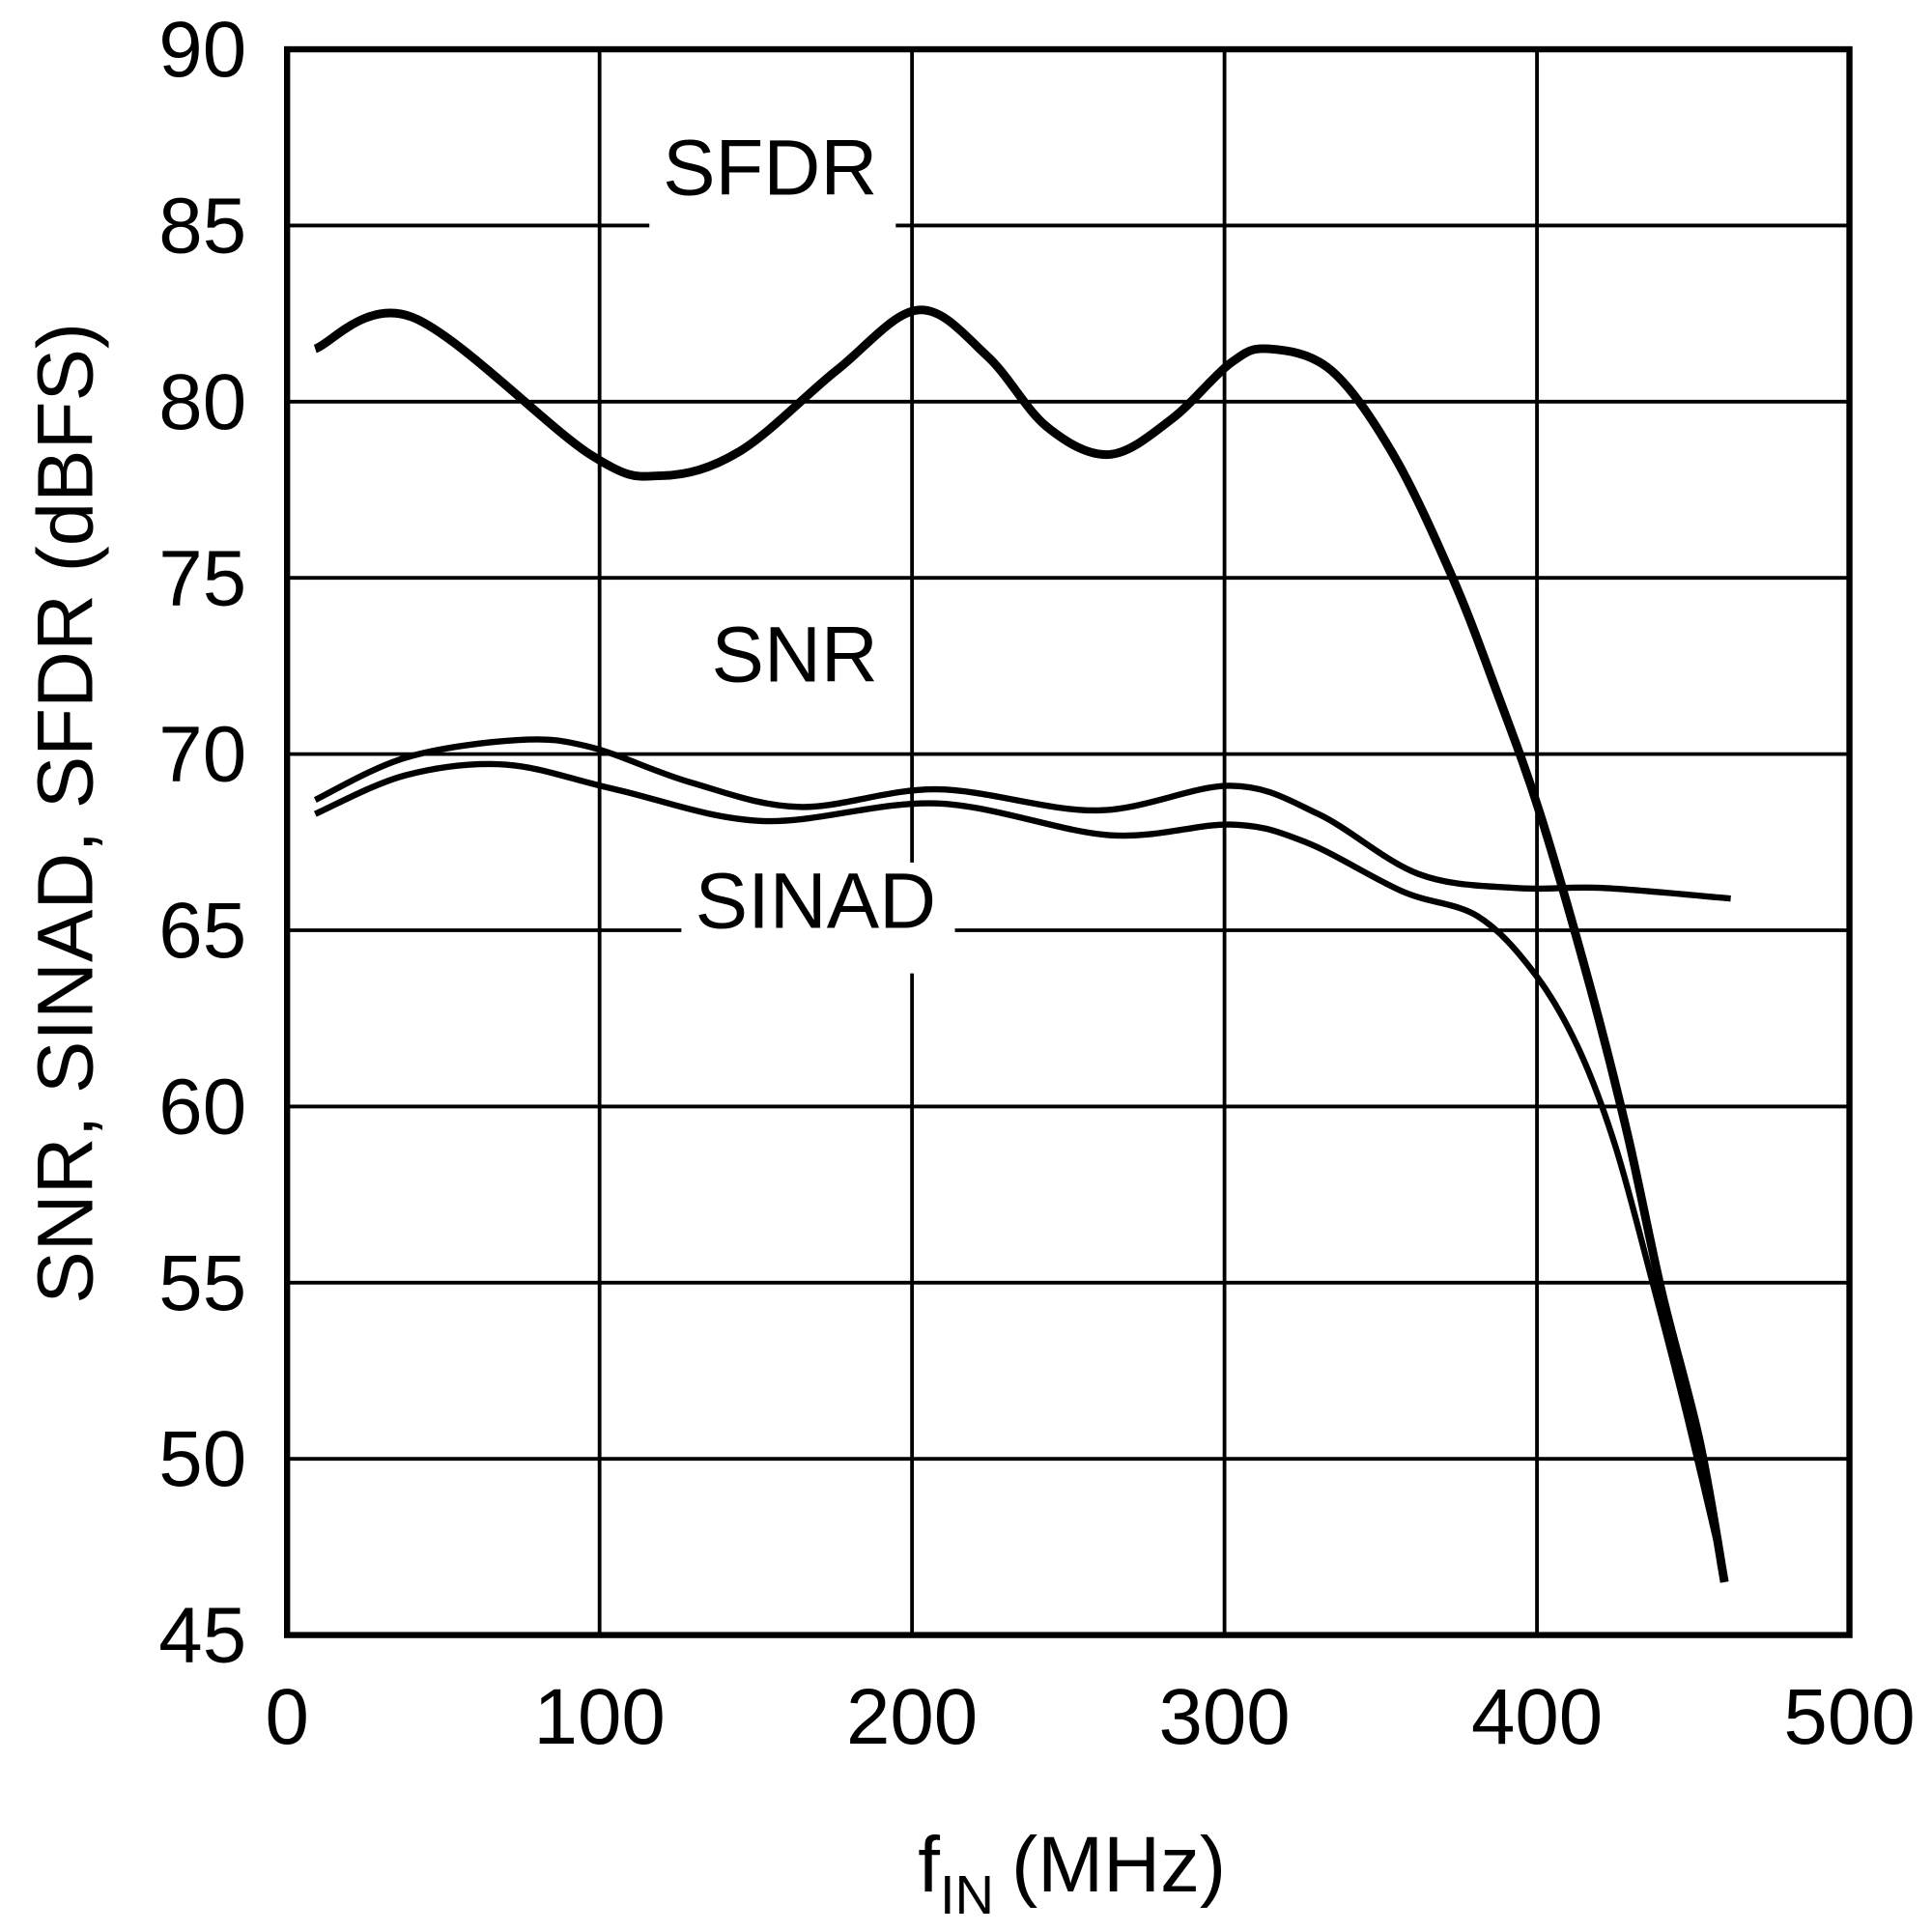 Image resolution: width=1932 pixels, height=1932 pixels. Describe the element at coordinates (1849, 1717) in the screenshot. I see `x-tick-label: 500` at that location.